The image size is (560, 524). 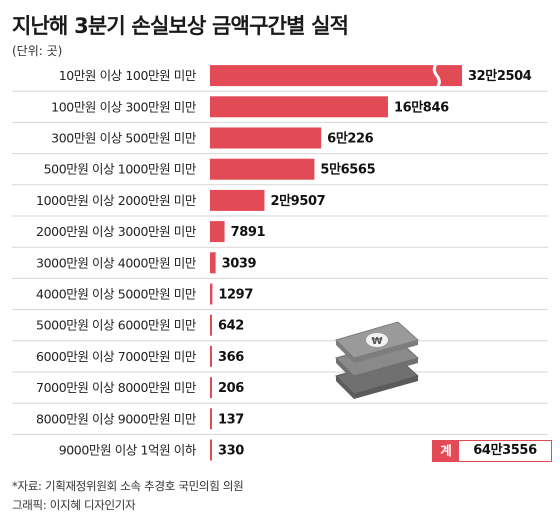 What do you see at coordinates (446, 451) in the screenshot?
I see `total-label: 계` at bounding box center [446, 451].